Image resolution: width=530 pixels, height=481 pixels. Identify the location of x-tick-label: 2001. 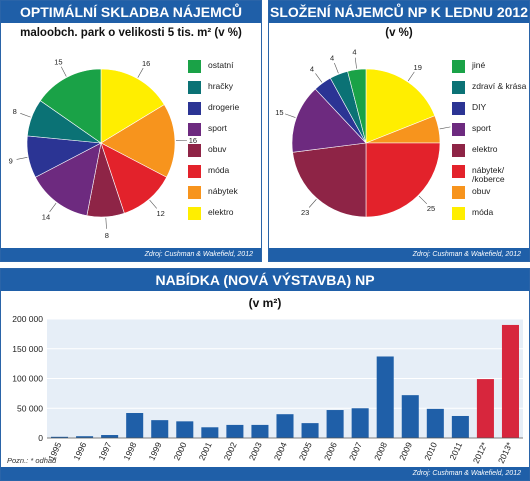
(205, 451).